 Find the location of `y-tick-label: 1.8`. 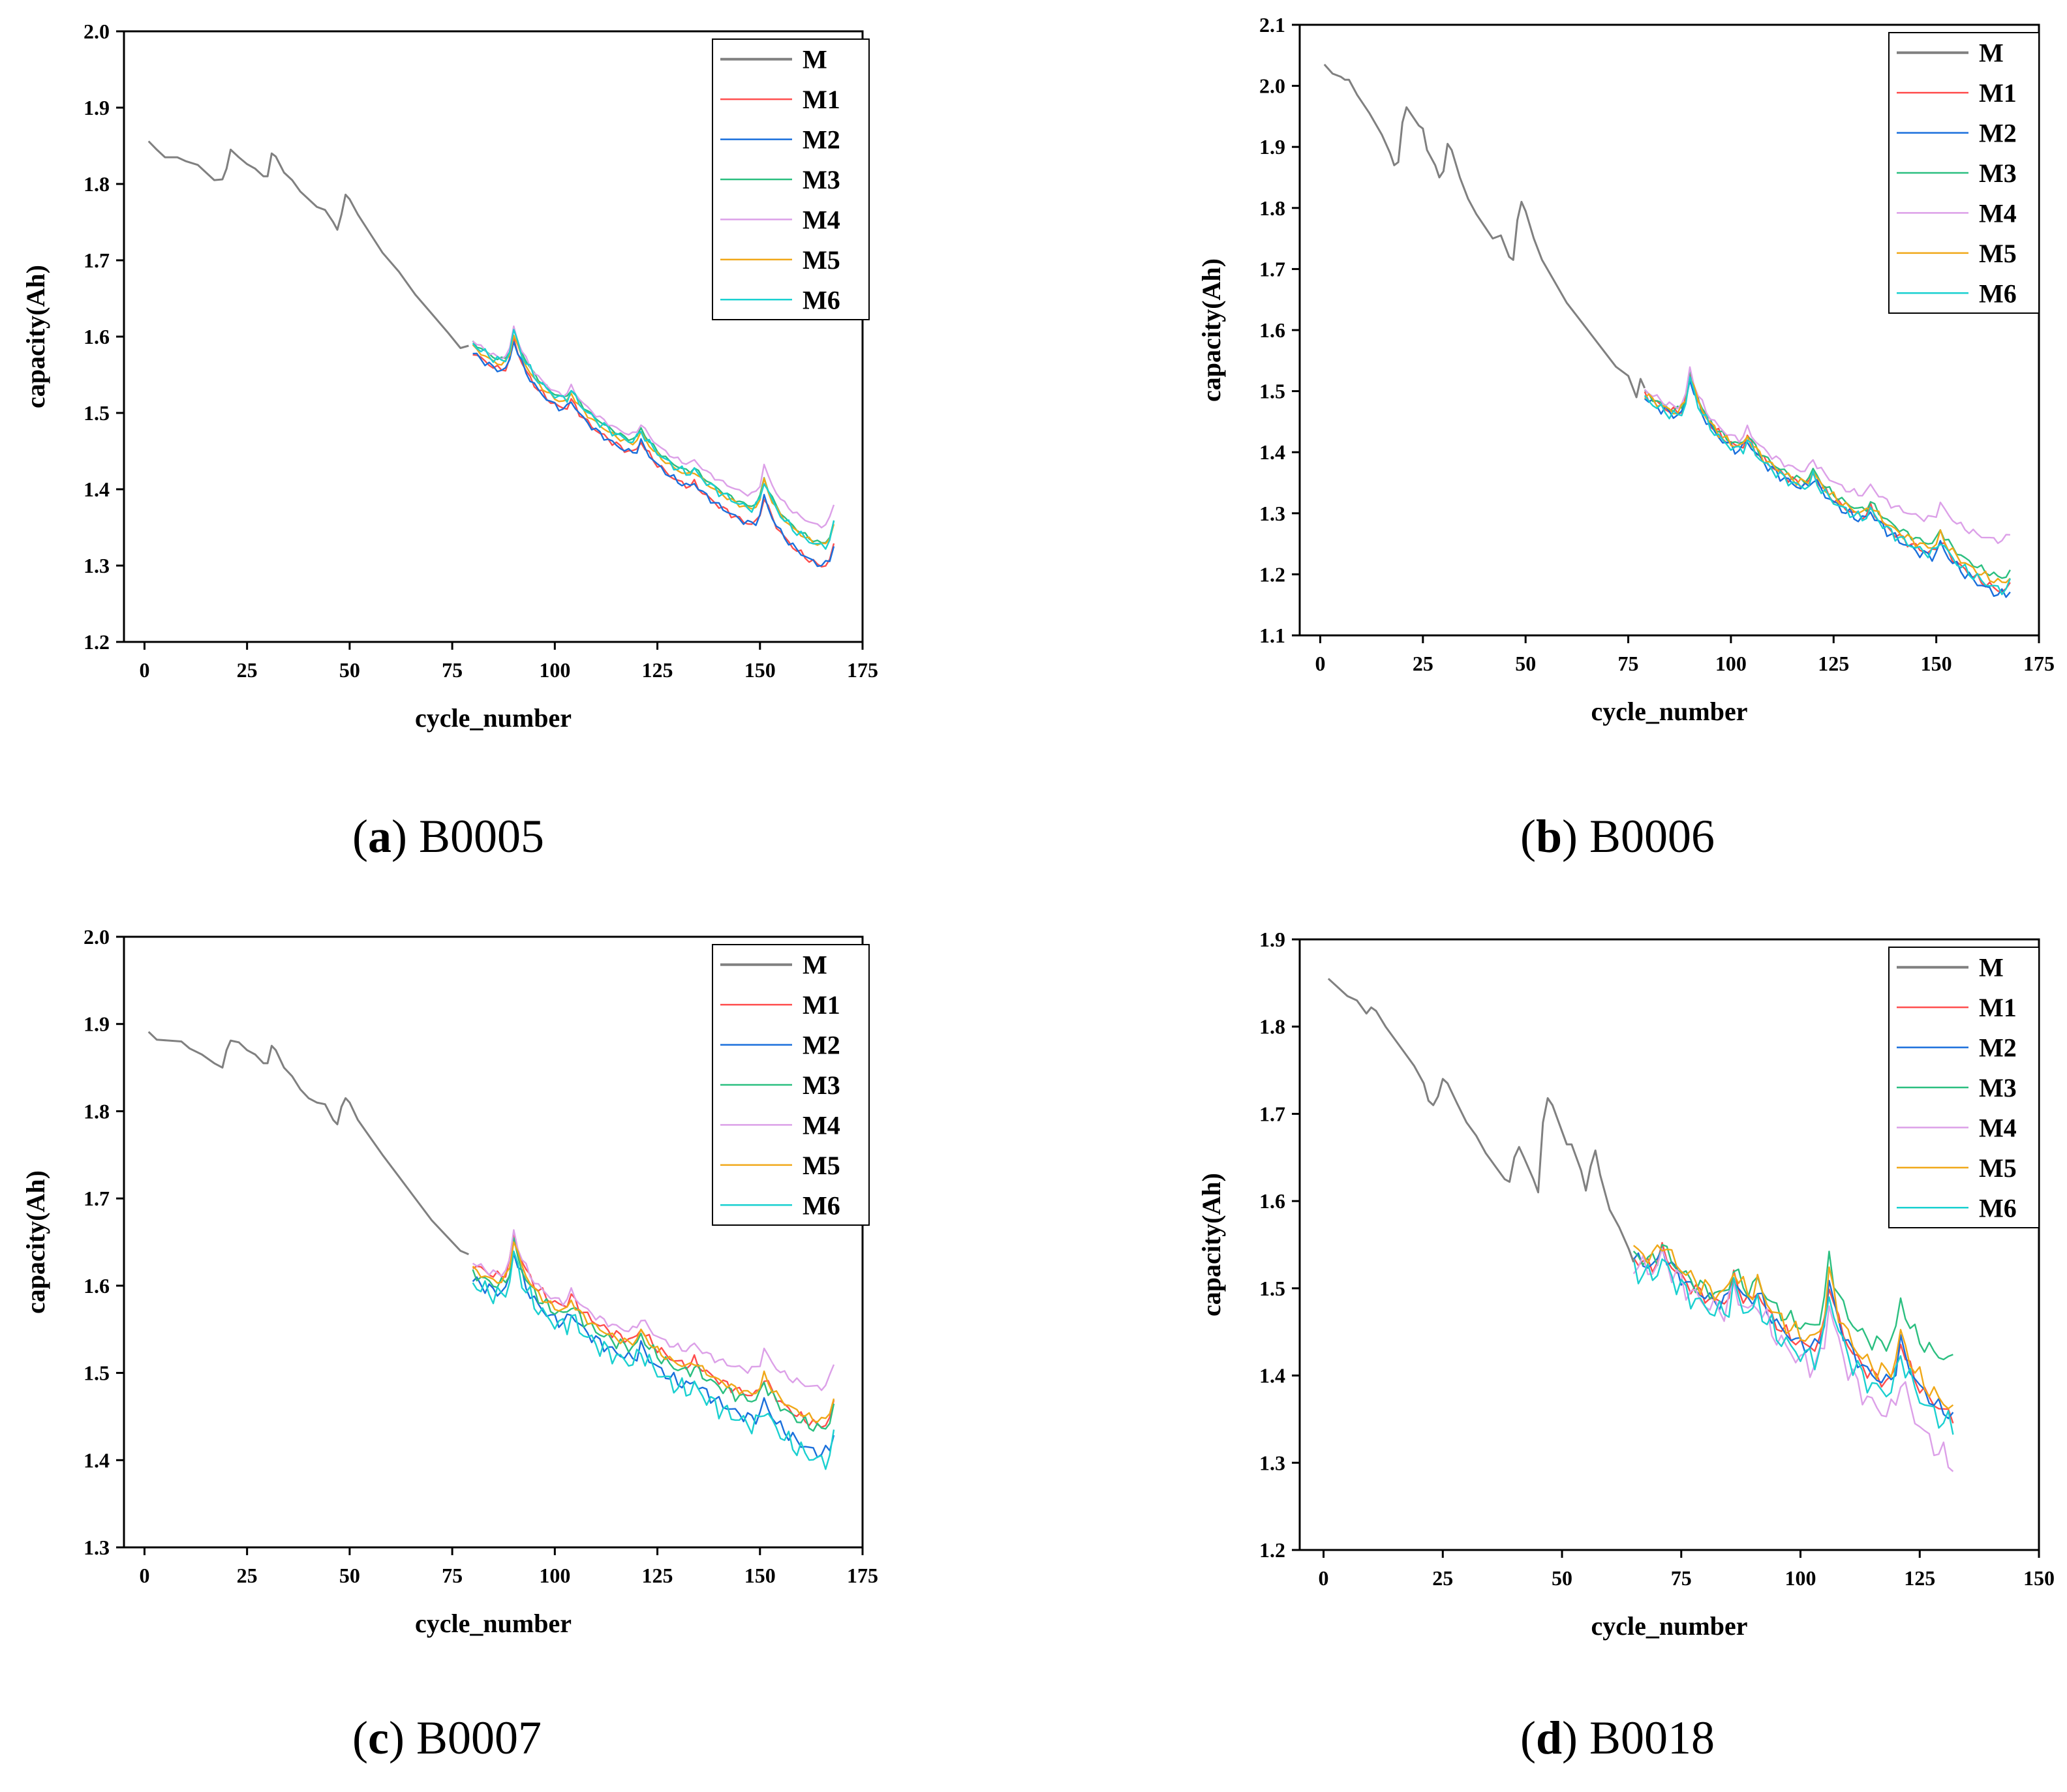

y-tick-label: 1.8 is located at coordinates (97, 1111).